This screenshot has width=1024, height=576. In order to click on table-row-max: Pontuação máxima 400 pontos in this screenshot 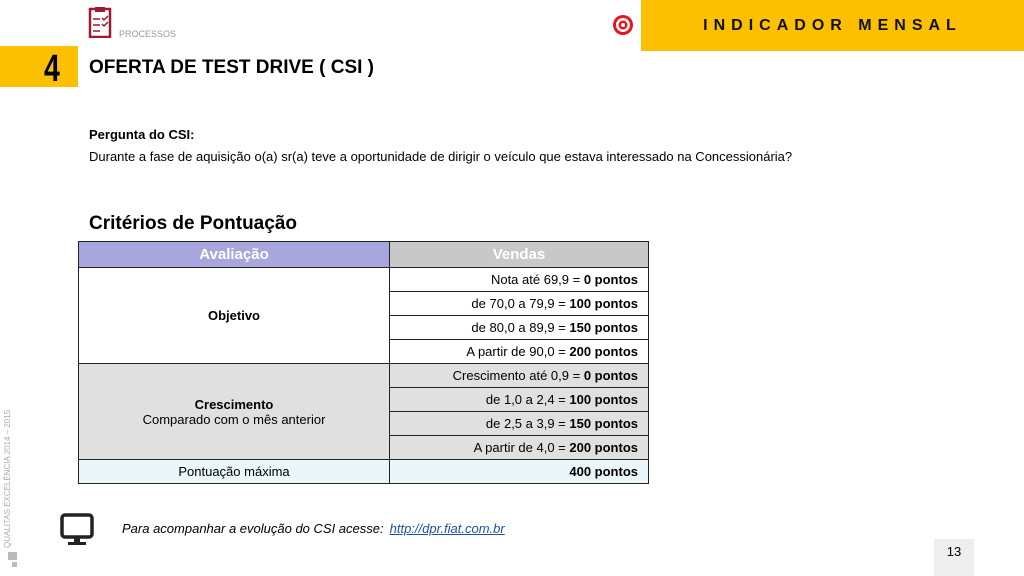, I will do `click(363, 471)`.